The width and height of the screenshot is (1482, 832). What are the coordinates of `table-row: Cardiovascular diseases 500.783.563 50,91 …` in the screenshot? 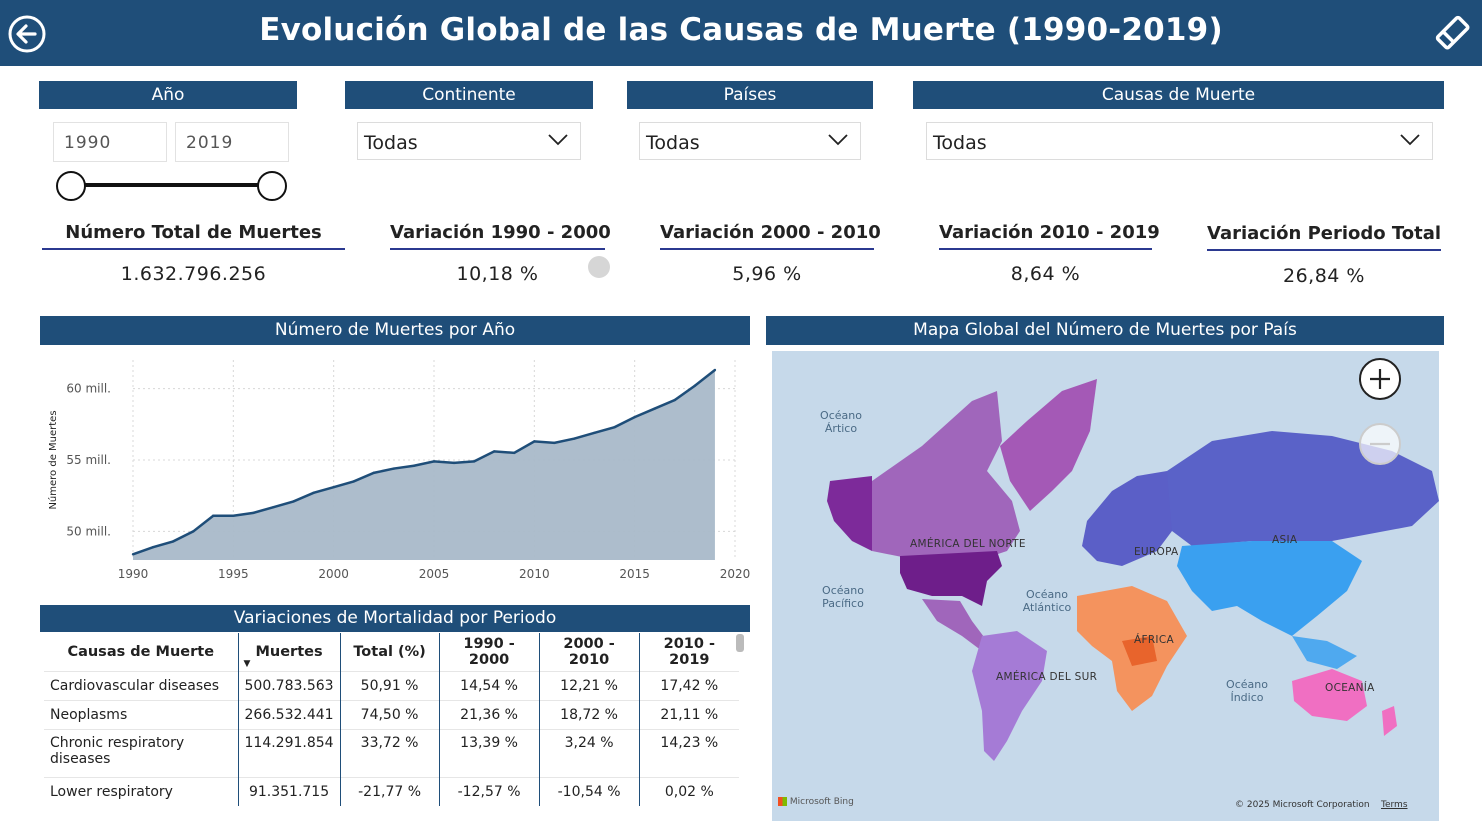 It's located at (392, 685).